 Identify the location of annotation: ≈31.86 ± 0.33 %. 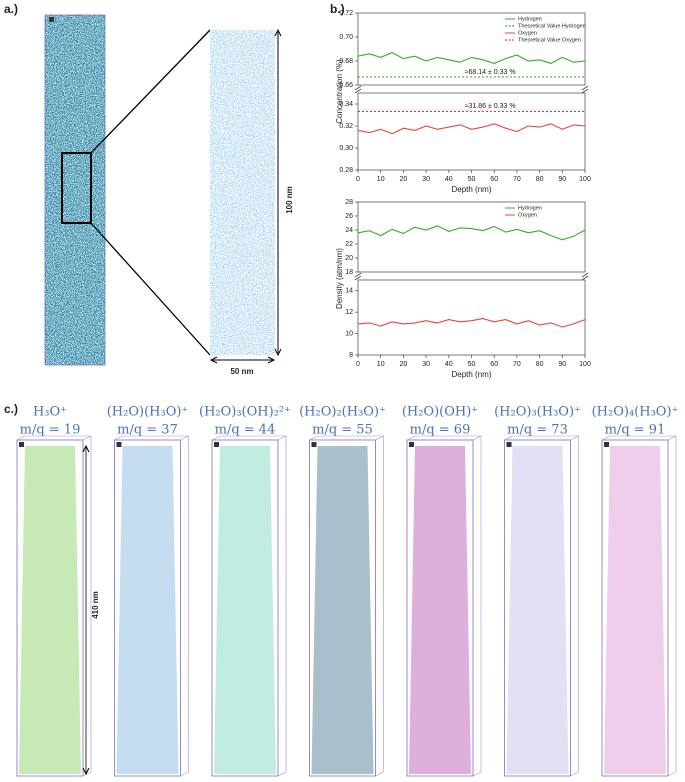
(490, 106).